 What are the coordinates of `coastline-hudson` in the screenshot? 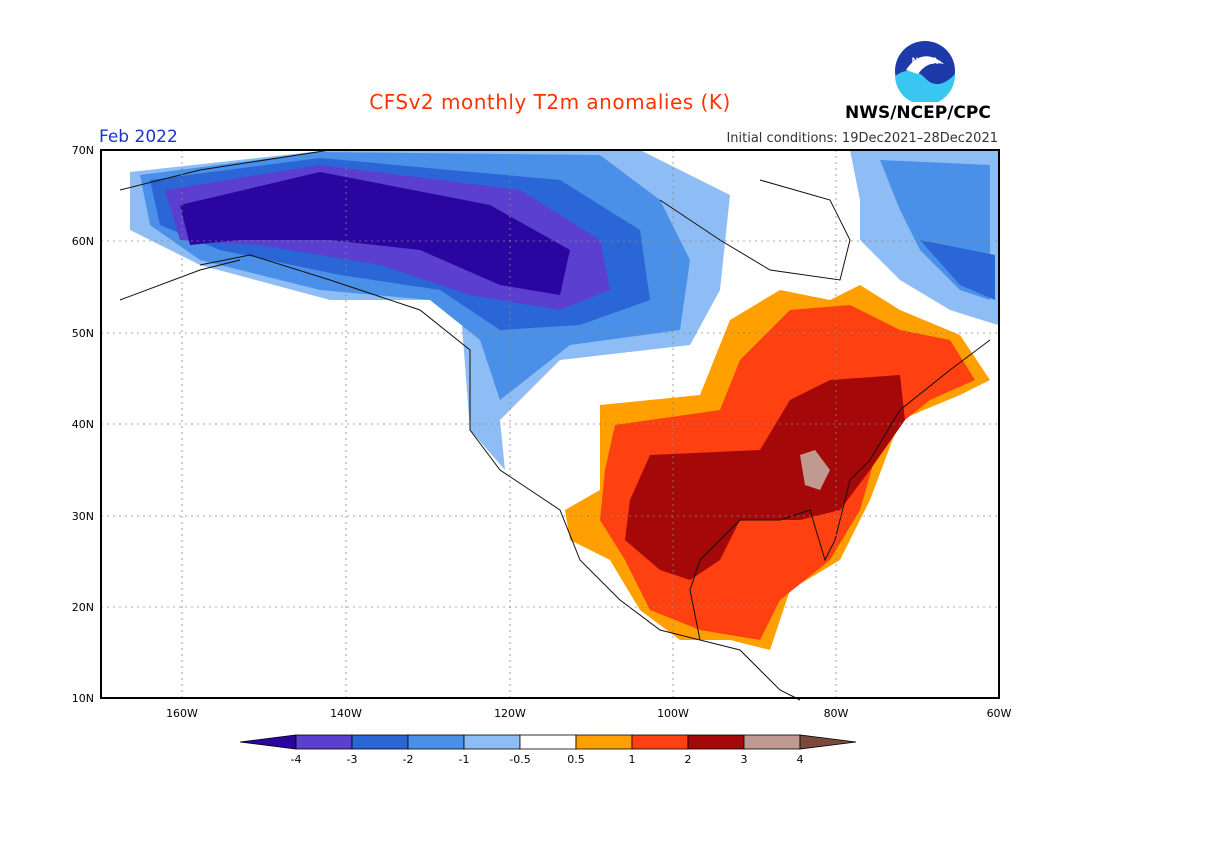 It's located at (755, 230).